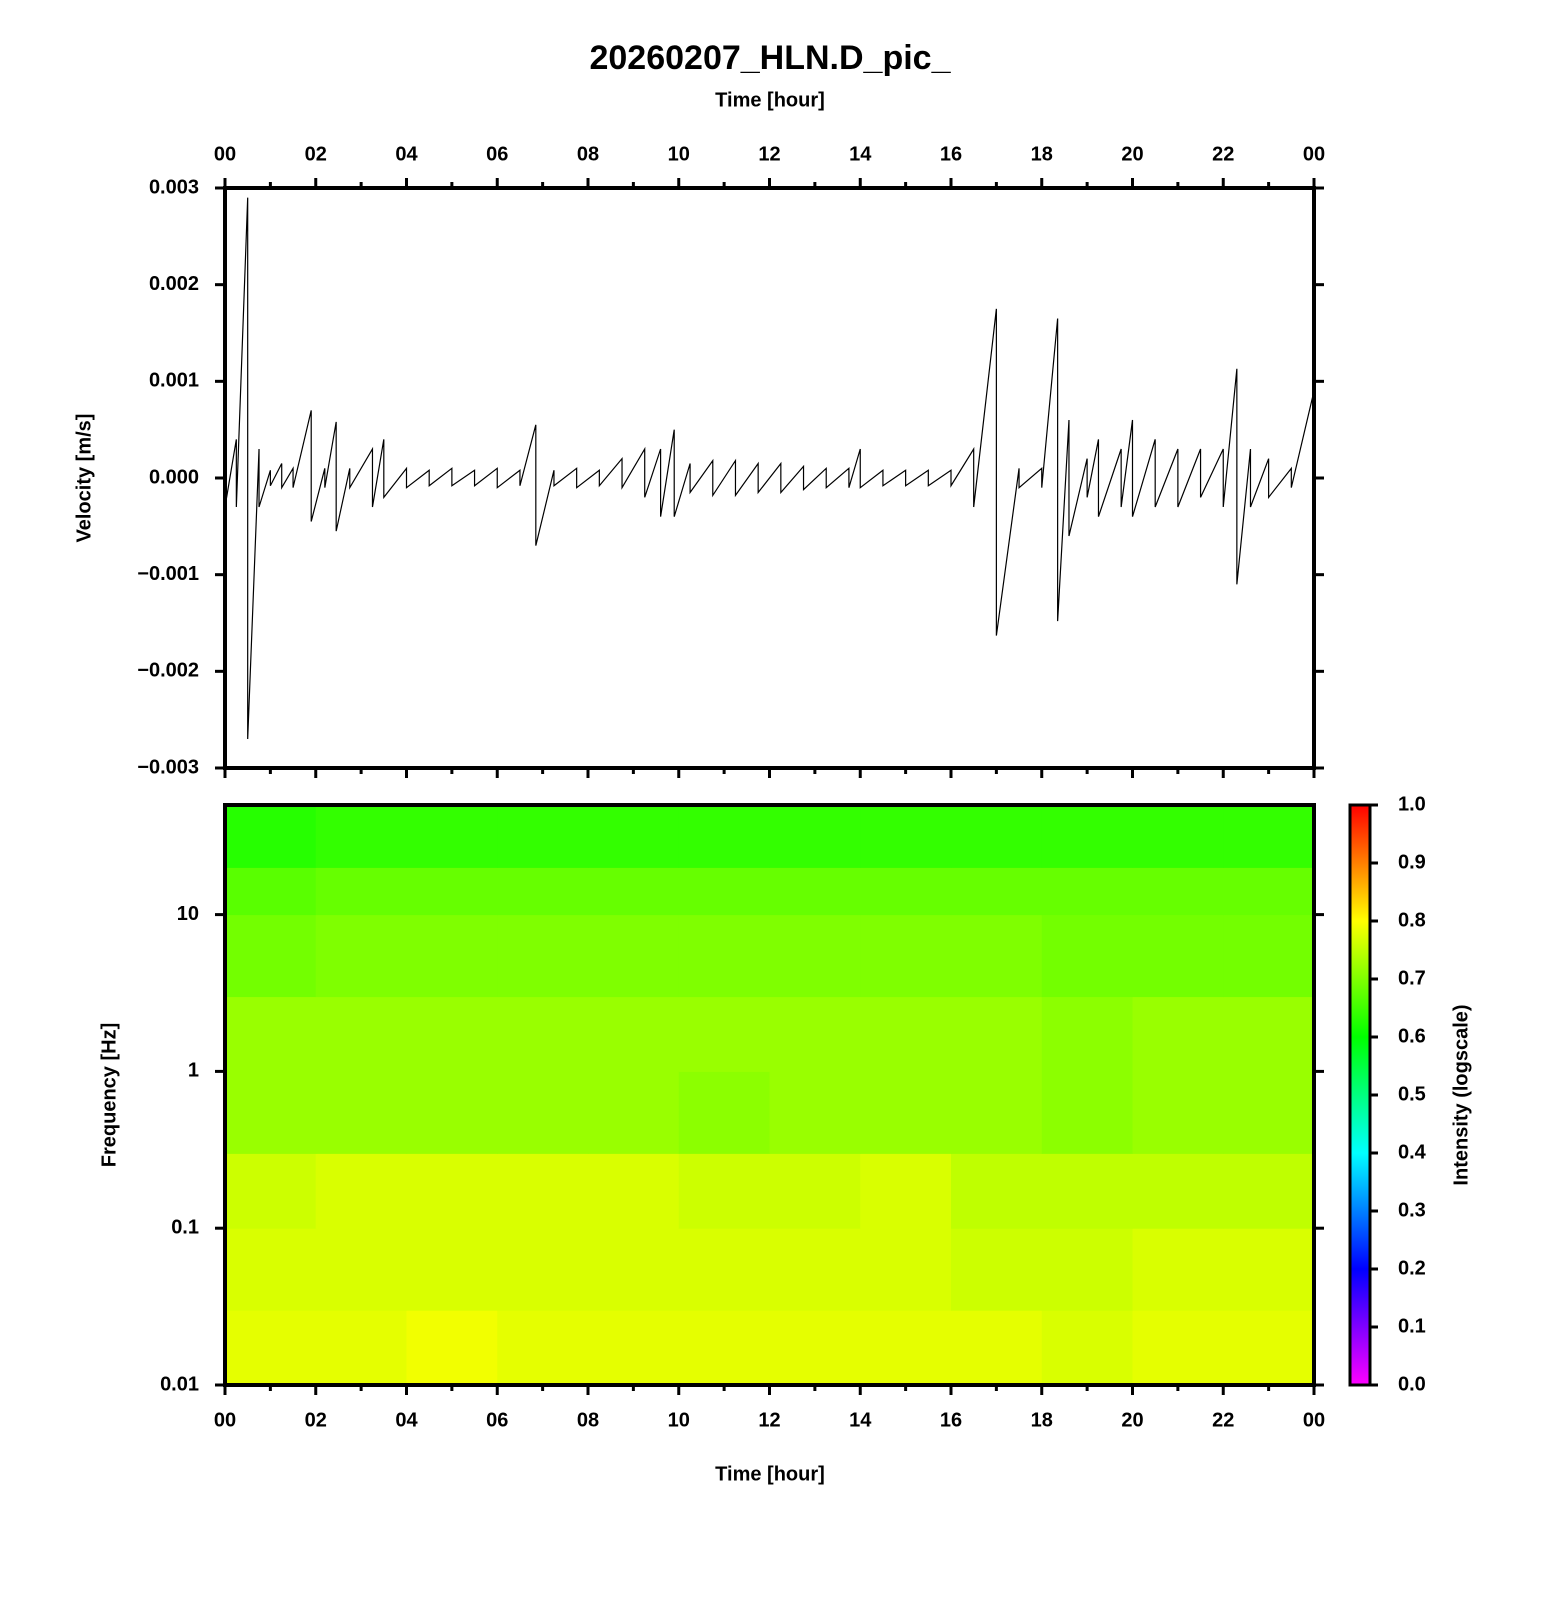  What do you see at coordinates (109, 1095) in the screenshot?
I see `y-axis-label: Frequency [Hz]` at bounding box center [109, 1095].